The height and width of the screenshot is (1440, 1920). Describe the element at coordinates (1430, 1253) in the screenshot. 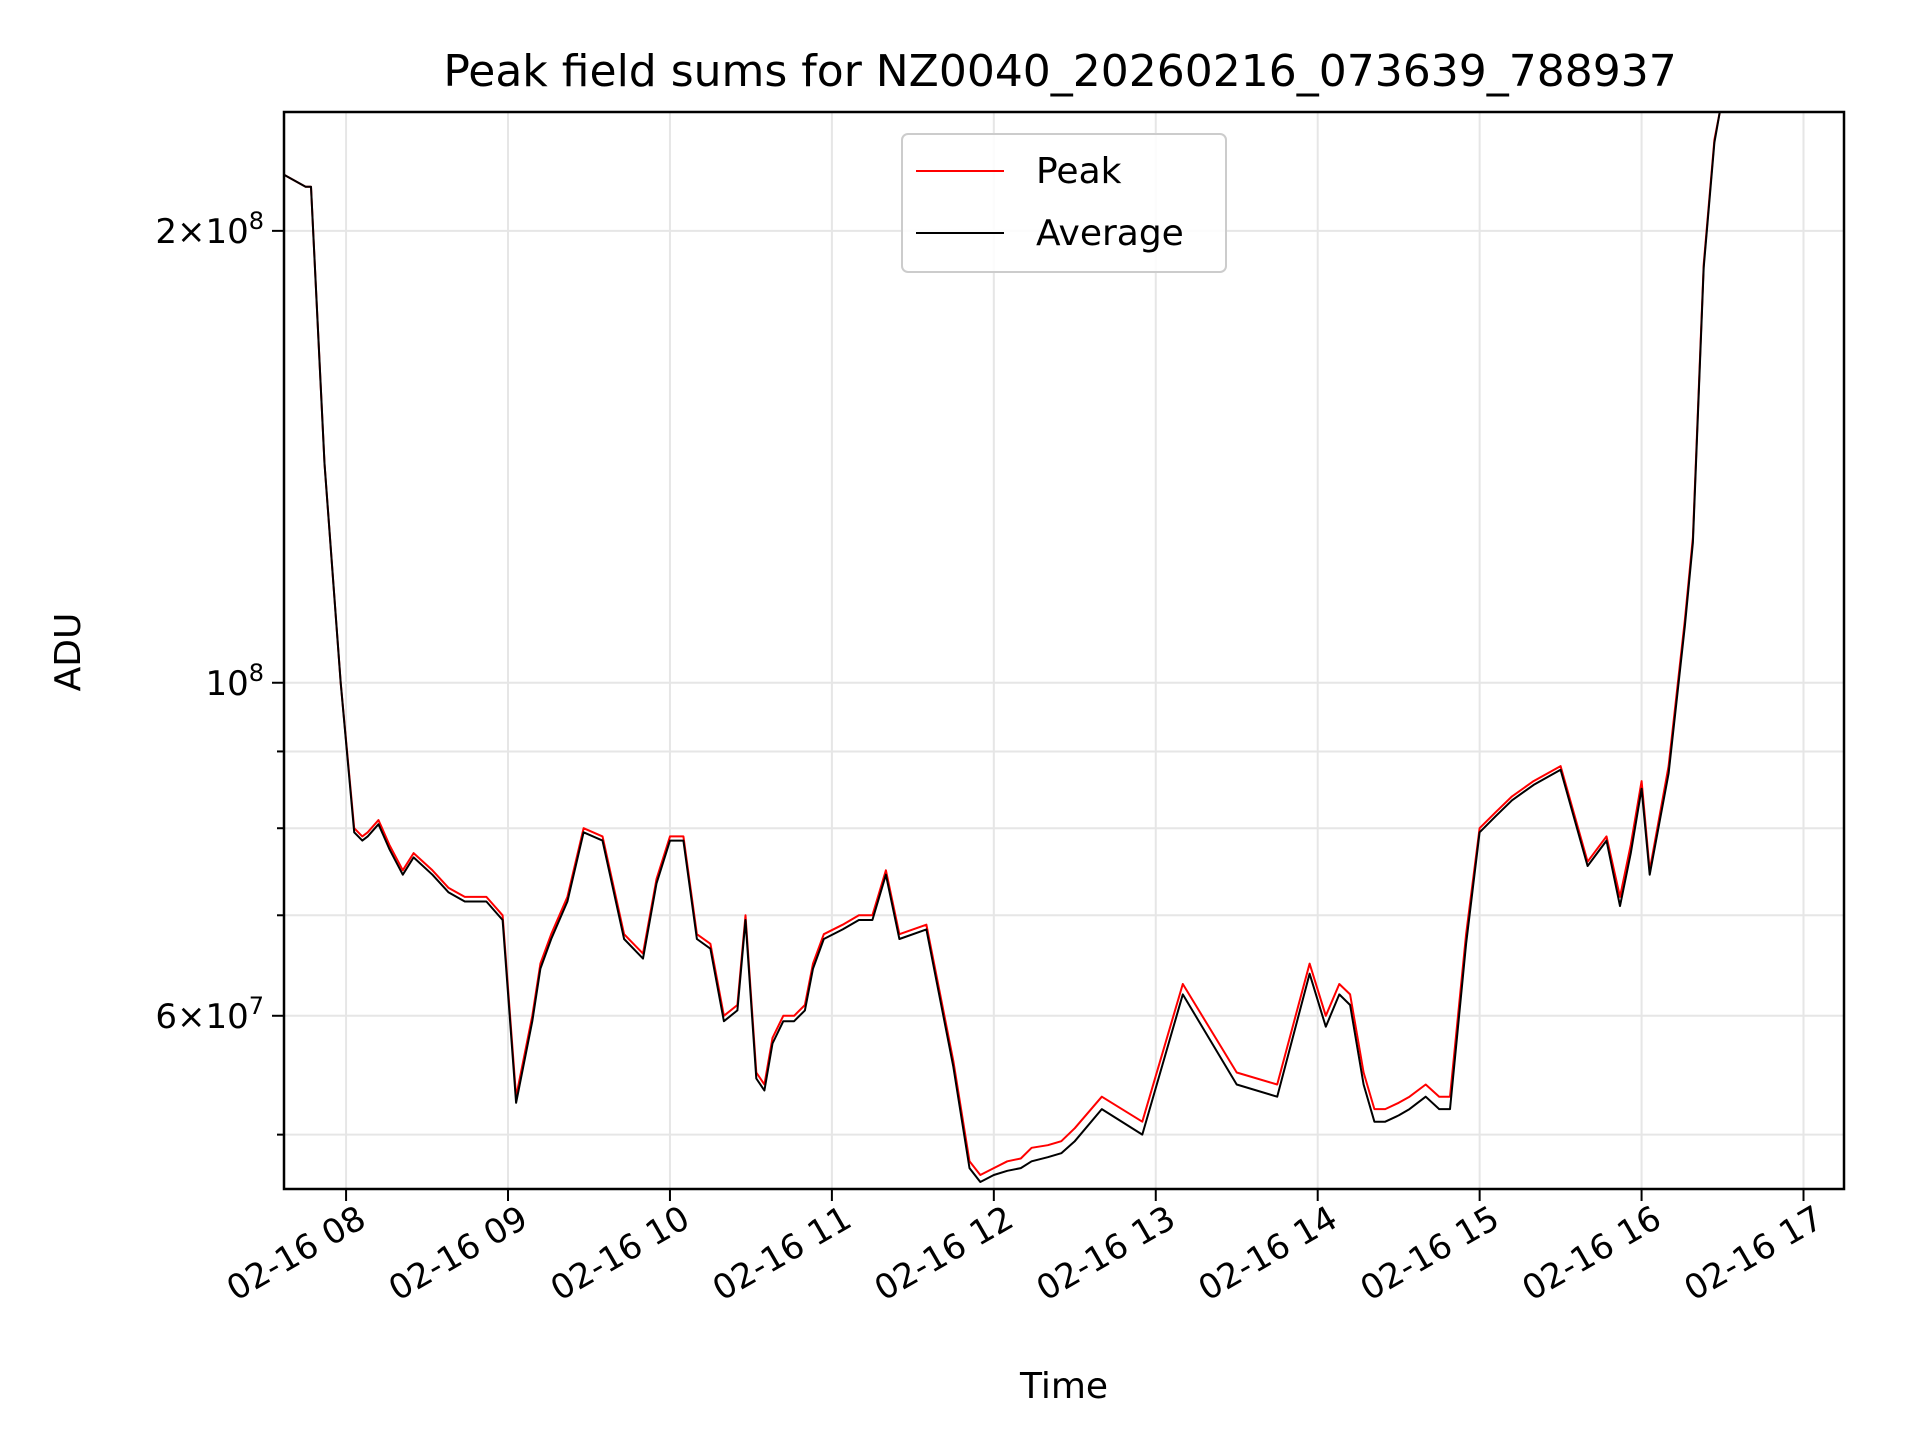

I see `x-tick-label: 02-16 15` at that location.